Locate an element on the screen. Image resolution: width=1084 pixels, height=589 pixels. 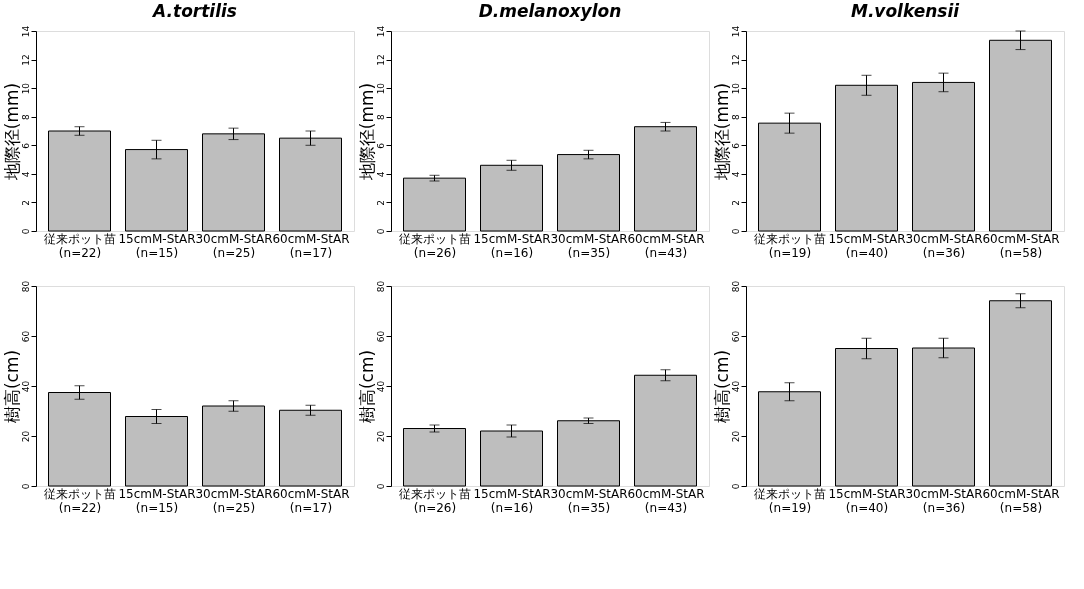
chart-title: D.melanoxylon is located at coordinates (550, 11).